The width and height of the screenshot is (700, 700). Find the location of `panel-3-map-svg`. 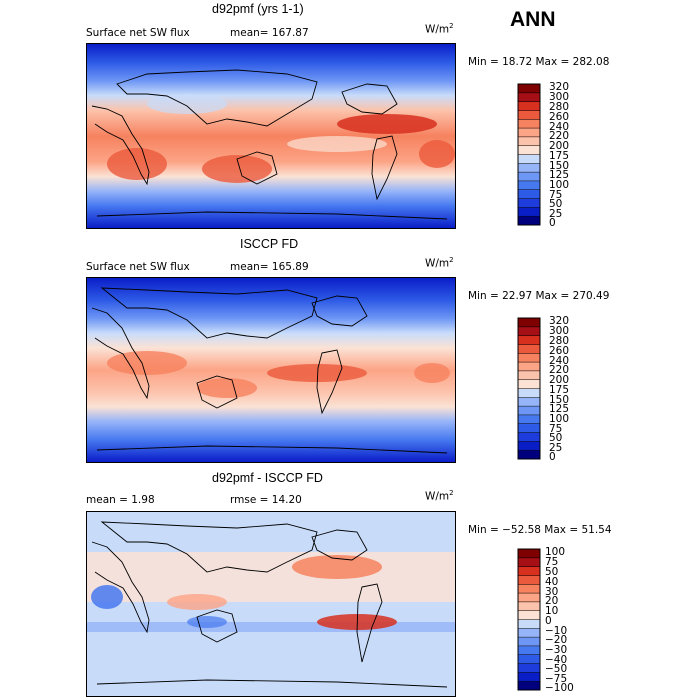

panel-3-map-svg is located at coordinates (271, 604).